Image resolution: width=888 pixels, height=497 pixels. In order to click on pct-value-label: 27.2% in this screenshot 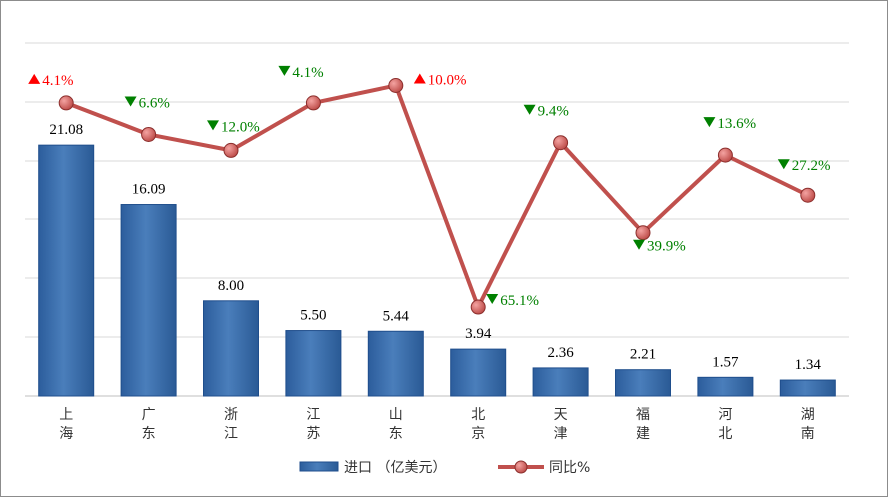, I will do `click(811, 166)`.